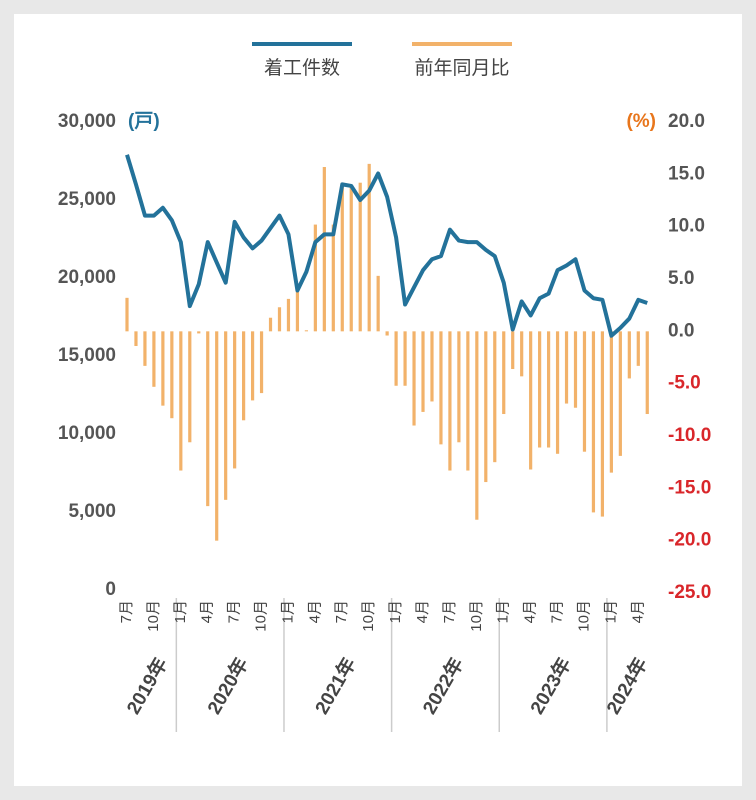 The width and height of the screenshot is (756, 800). I want to click on y-tick-label: 0, so click(110, 589).